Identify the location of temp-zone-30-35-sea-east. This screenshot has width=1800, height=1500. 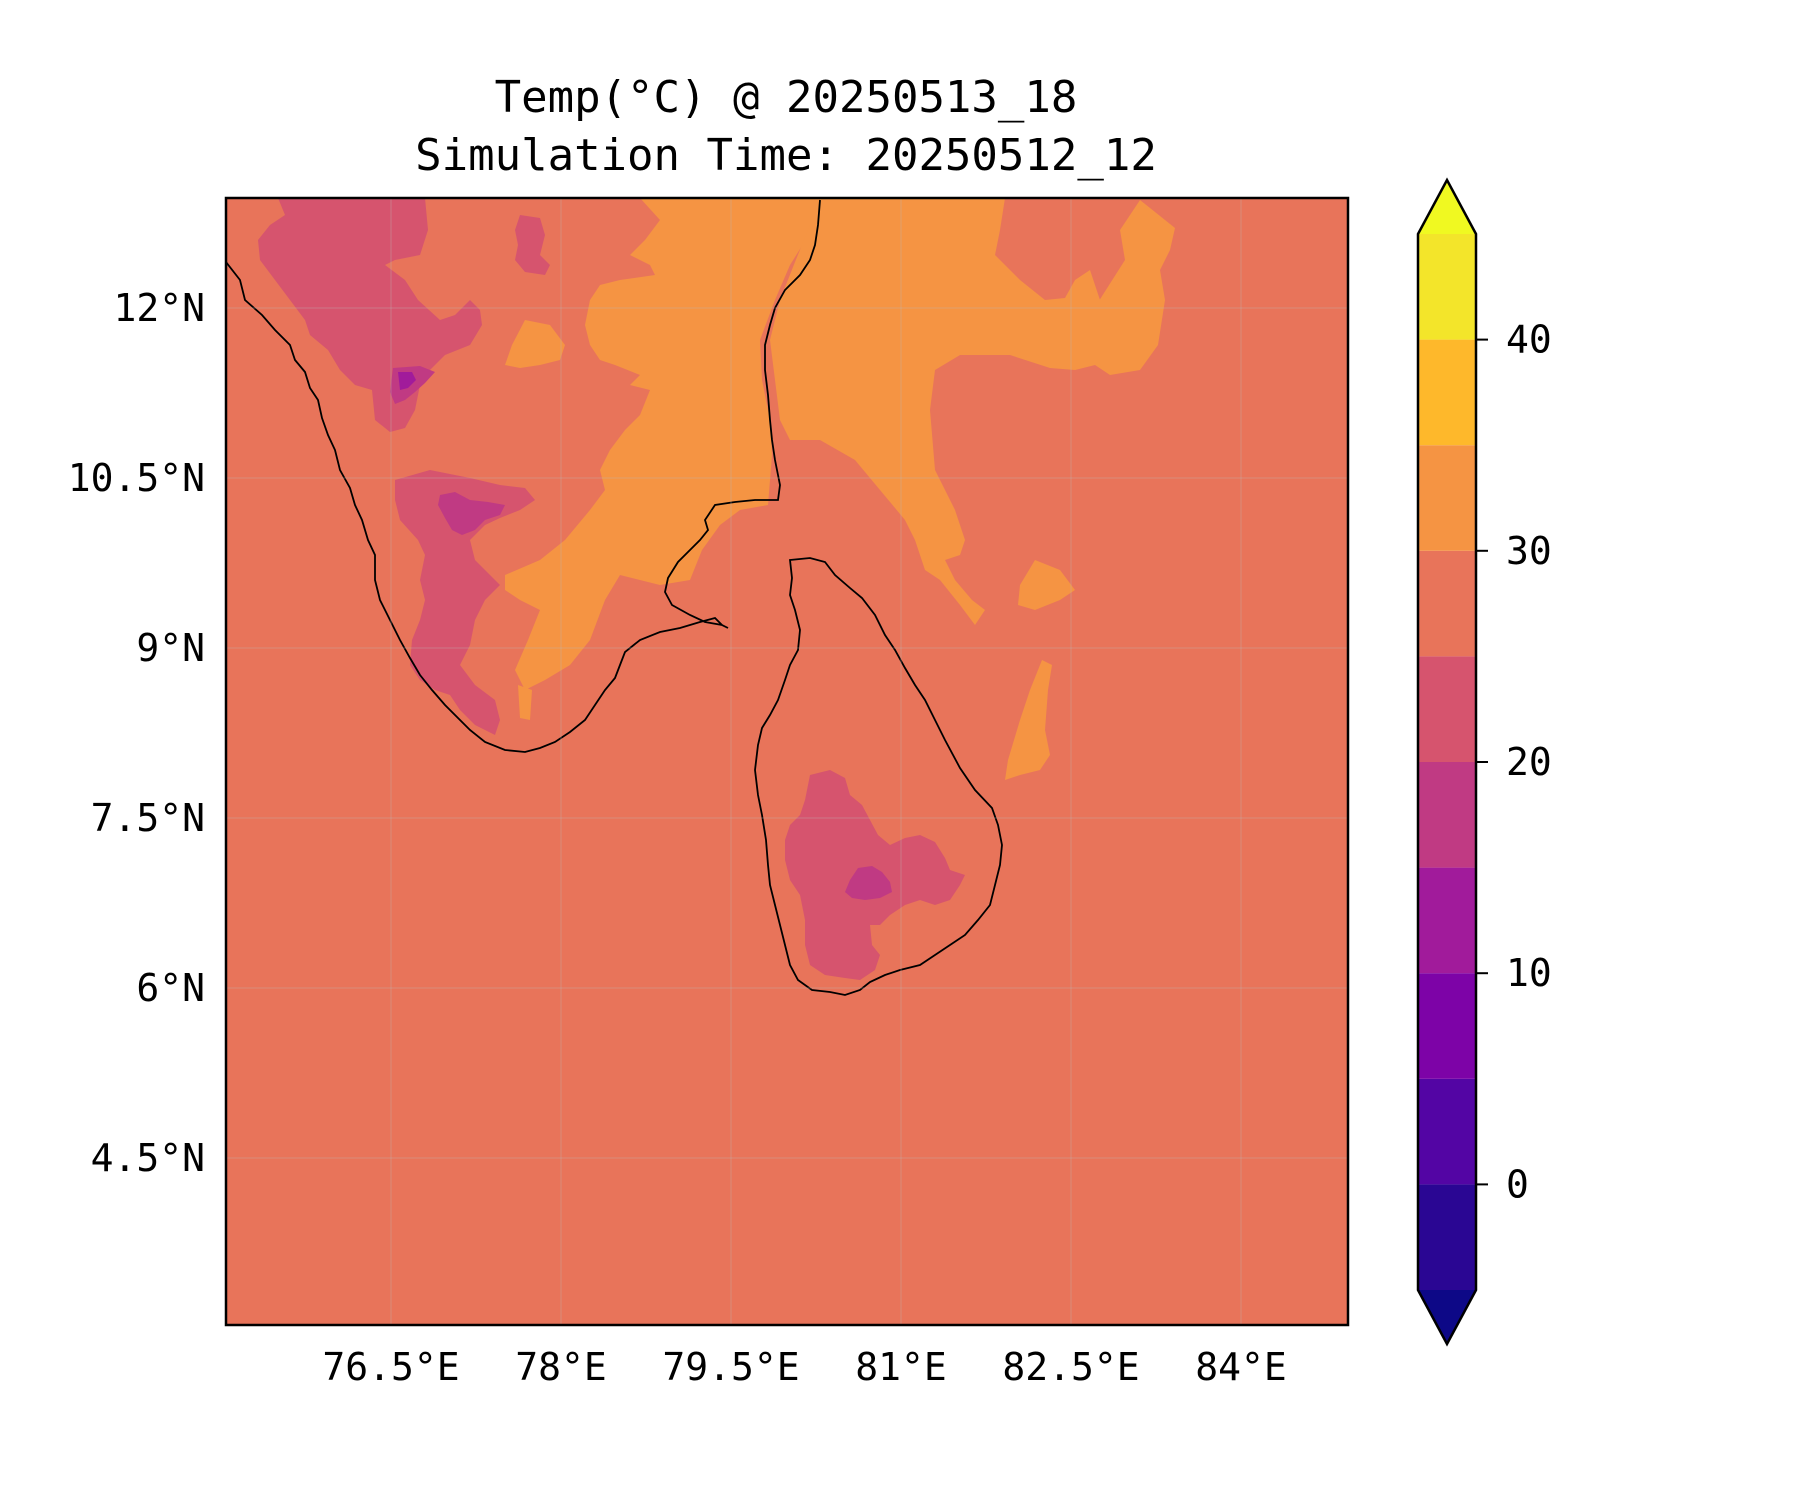
(1028, 720).